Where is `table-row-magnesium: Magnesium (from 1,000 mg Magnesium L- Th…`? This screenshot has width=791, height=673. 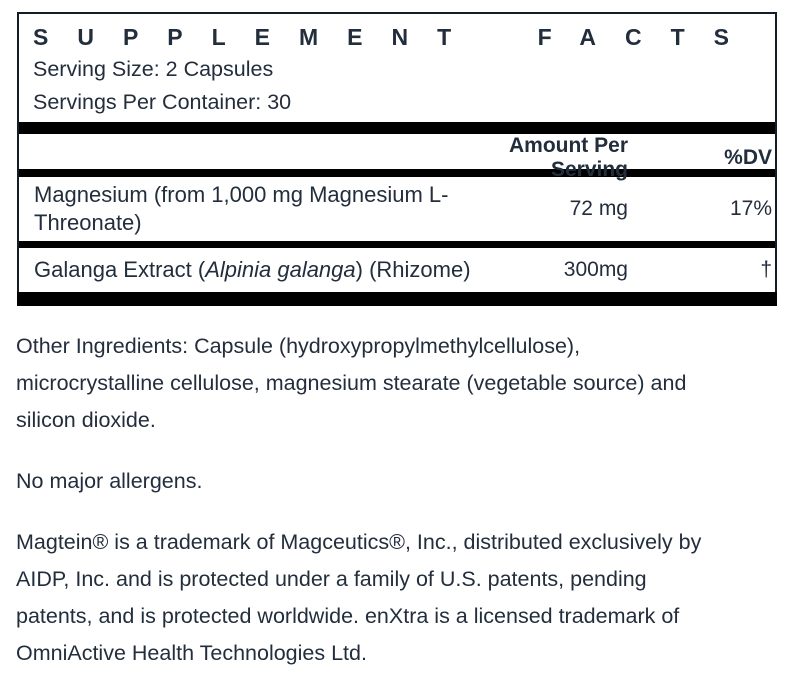
table-row-magnesium: Magnesium (from 1,000 mg Magnesium L- Th… is located at coordinates (397, 209).